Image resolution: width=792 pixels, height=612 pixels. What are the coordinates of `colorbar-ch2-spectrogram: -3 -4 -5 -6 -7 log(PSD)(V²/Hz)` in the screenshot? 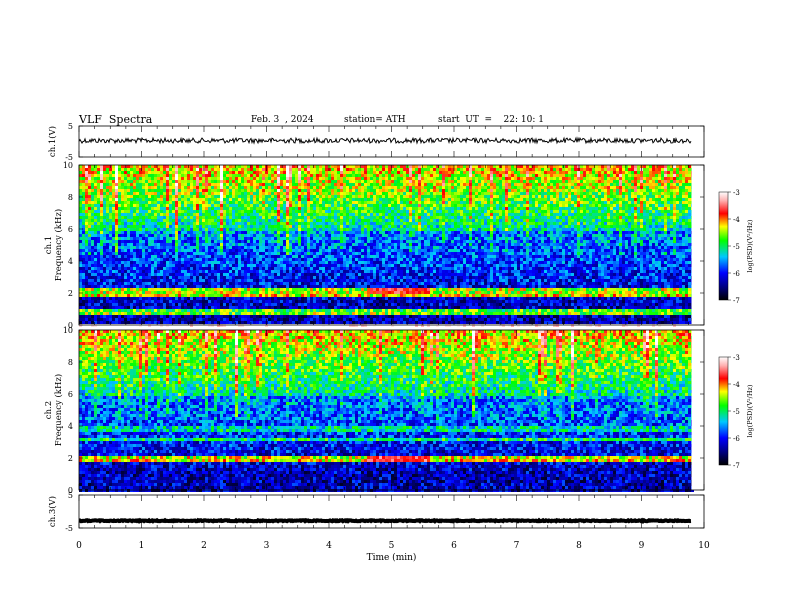 It's located at (736, 412).